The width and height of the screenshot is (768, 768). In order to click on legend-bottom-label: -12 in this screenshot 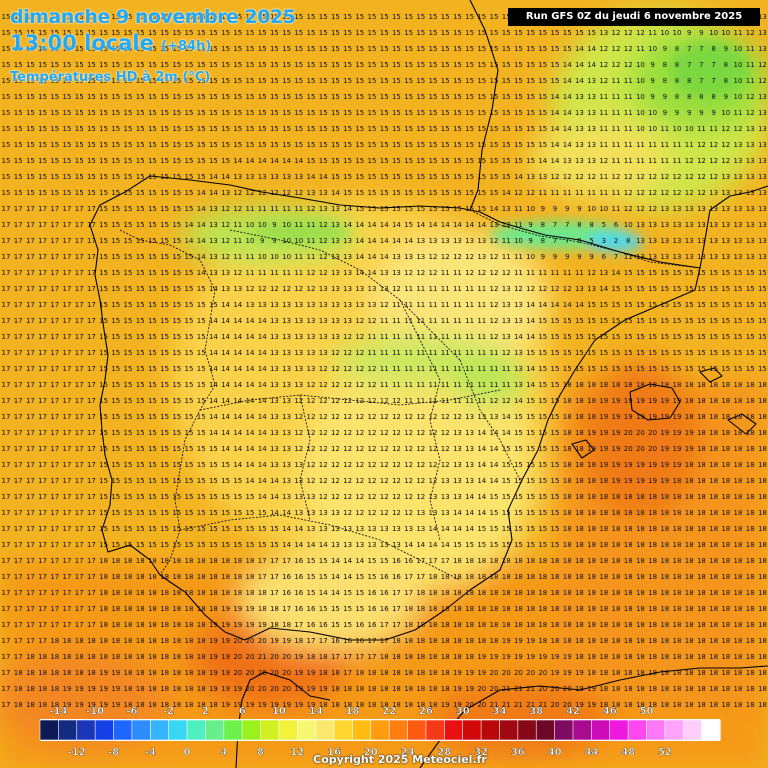, I will do `click(77, 752)`.